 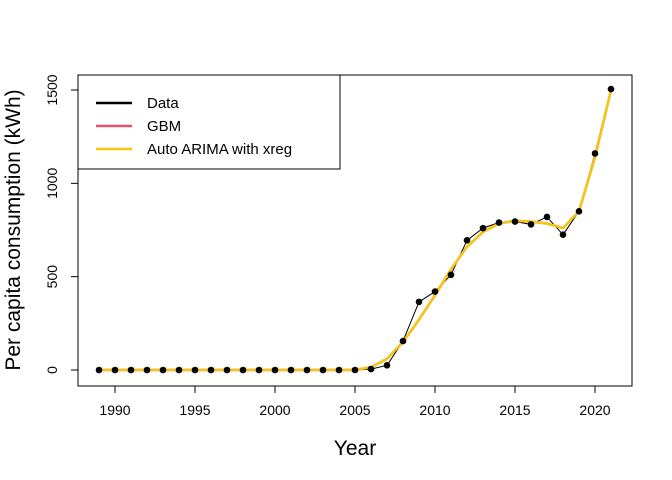 What do you see at coordinates (274, 410) in the screenshot?
I see `x-tick-label: 2000` at bounding box center [274, 410].